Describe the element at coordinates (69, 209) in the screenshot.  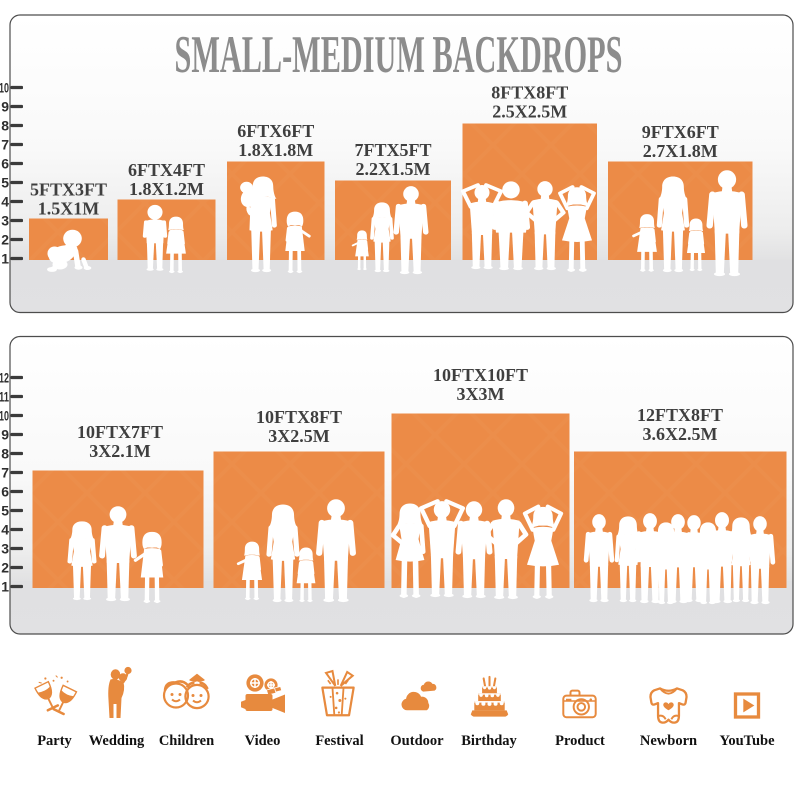
I see `svg-text: 1.5X1M` at that location.